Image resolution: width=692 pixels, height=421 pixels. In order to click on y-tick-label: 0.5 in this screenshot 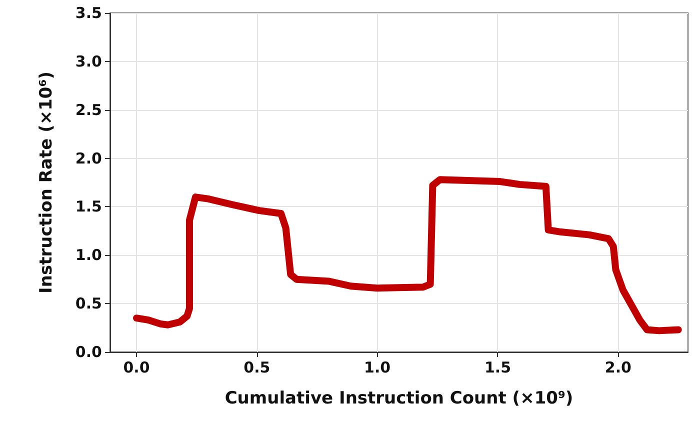, I will do `click(88, 303)`.